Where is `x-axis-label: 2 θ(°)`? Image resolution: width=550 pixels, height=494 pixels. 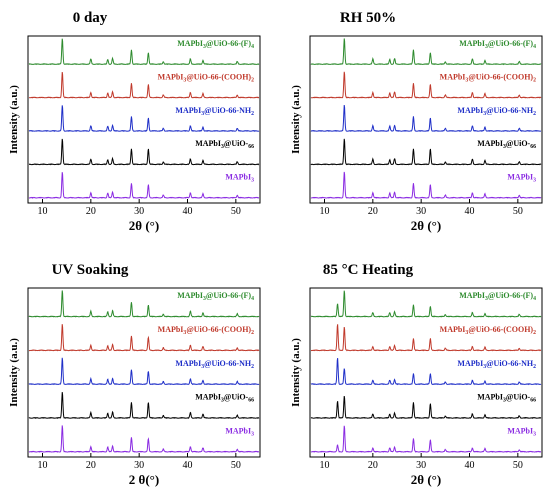 x-axis-label: 2 θ(°) is located at coordinates (144, 479).